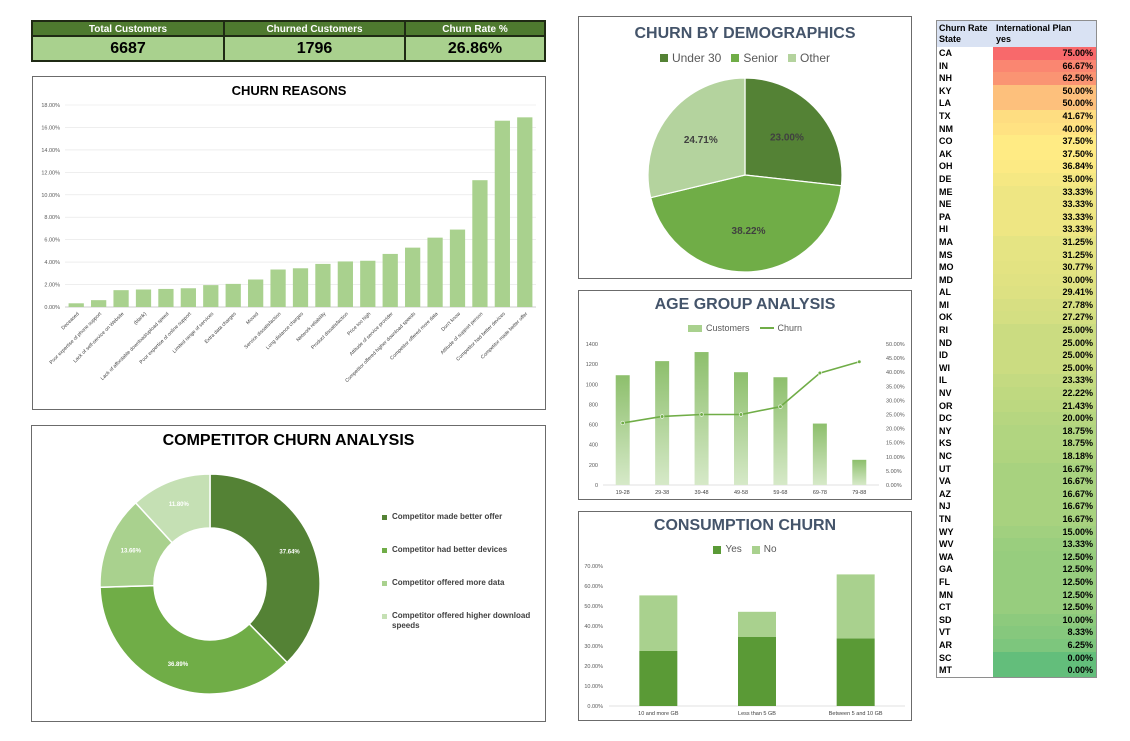 This screenshot has width=1130, height=741. I want to click on y2-tick-label: 20.00%, so click(895, 430).